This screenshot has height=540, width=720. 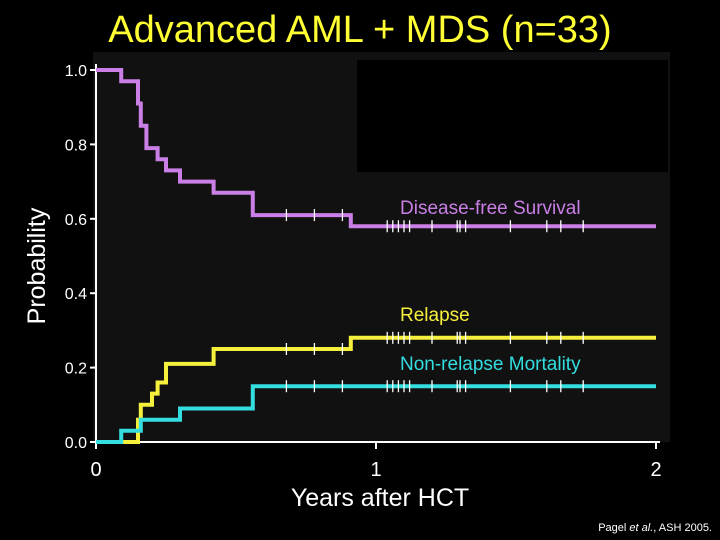 What do you see at coordinates (641, 528) in the screenshot?
I see `footnote-etal: et al.` at bounding box center [641, 528].